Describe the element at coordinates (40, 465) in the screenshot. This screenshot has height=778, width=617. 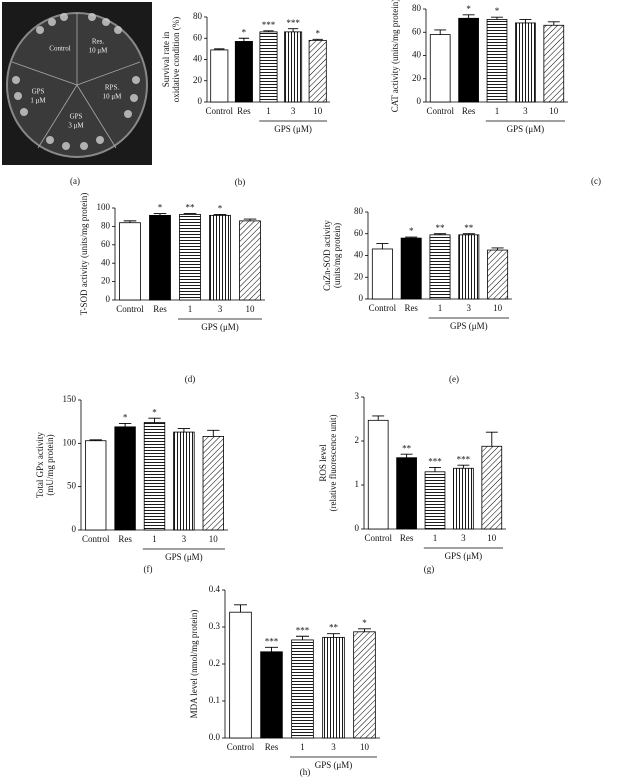
I see `y-axis-label: Total GPx activity` at that location.